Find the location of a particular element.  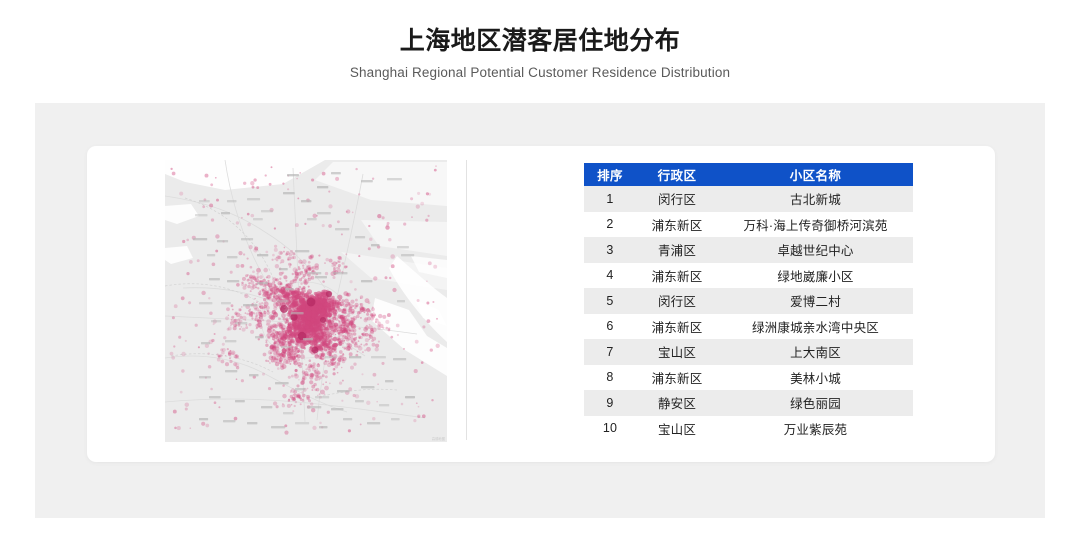

cell-community: 上大南区 is located at coordinates (815, 352).